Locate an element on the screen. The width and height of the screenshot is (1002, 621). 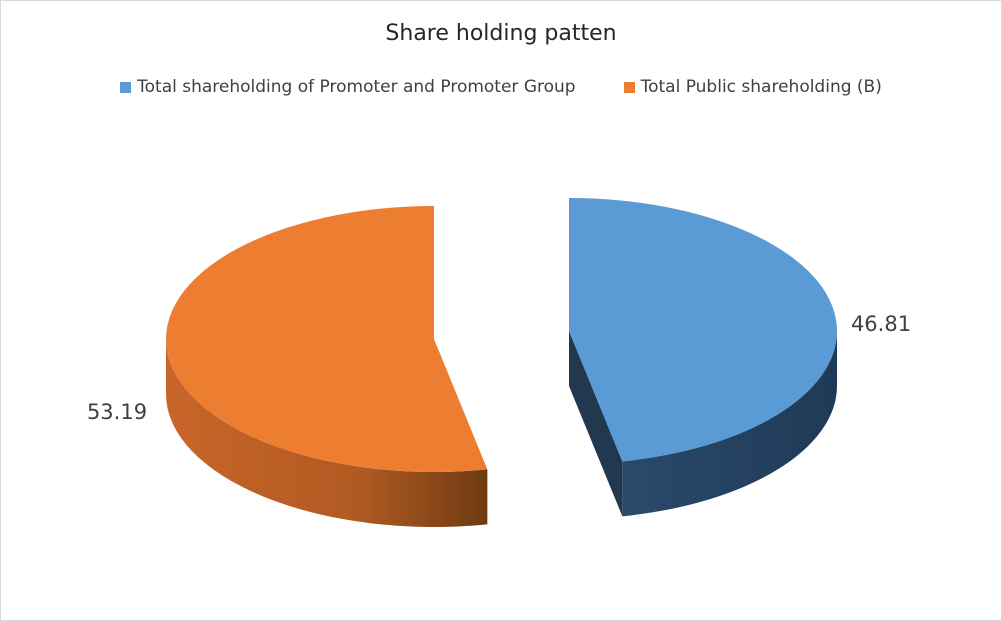
slice-side-promoter is located at coordinates (729, 424).